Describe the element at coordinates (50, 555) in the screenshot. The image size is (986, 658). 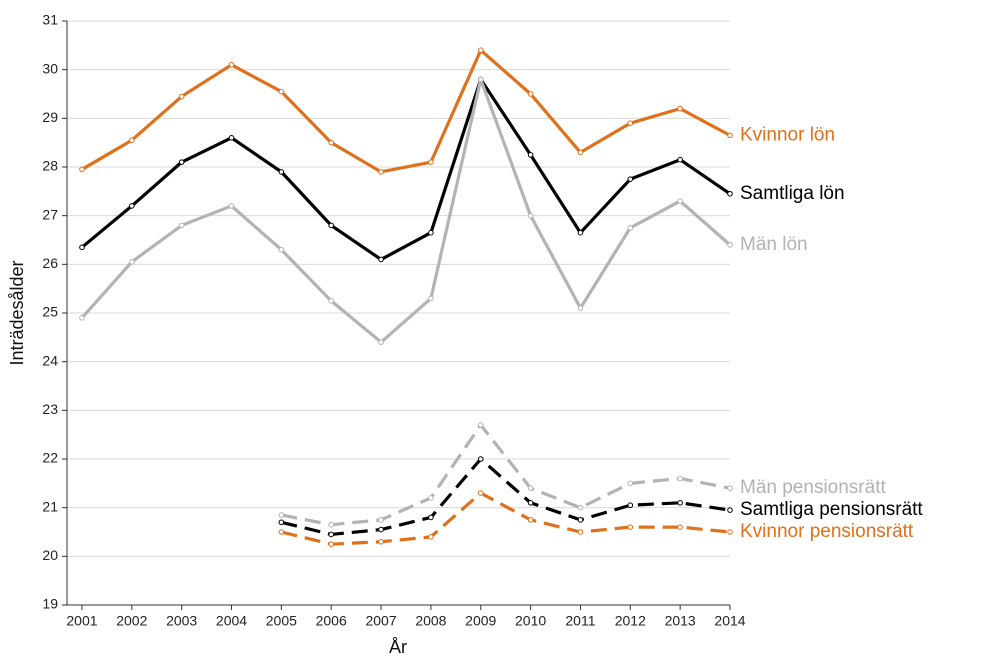
I see `y-tick-label: 20` at that location.